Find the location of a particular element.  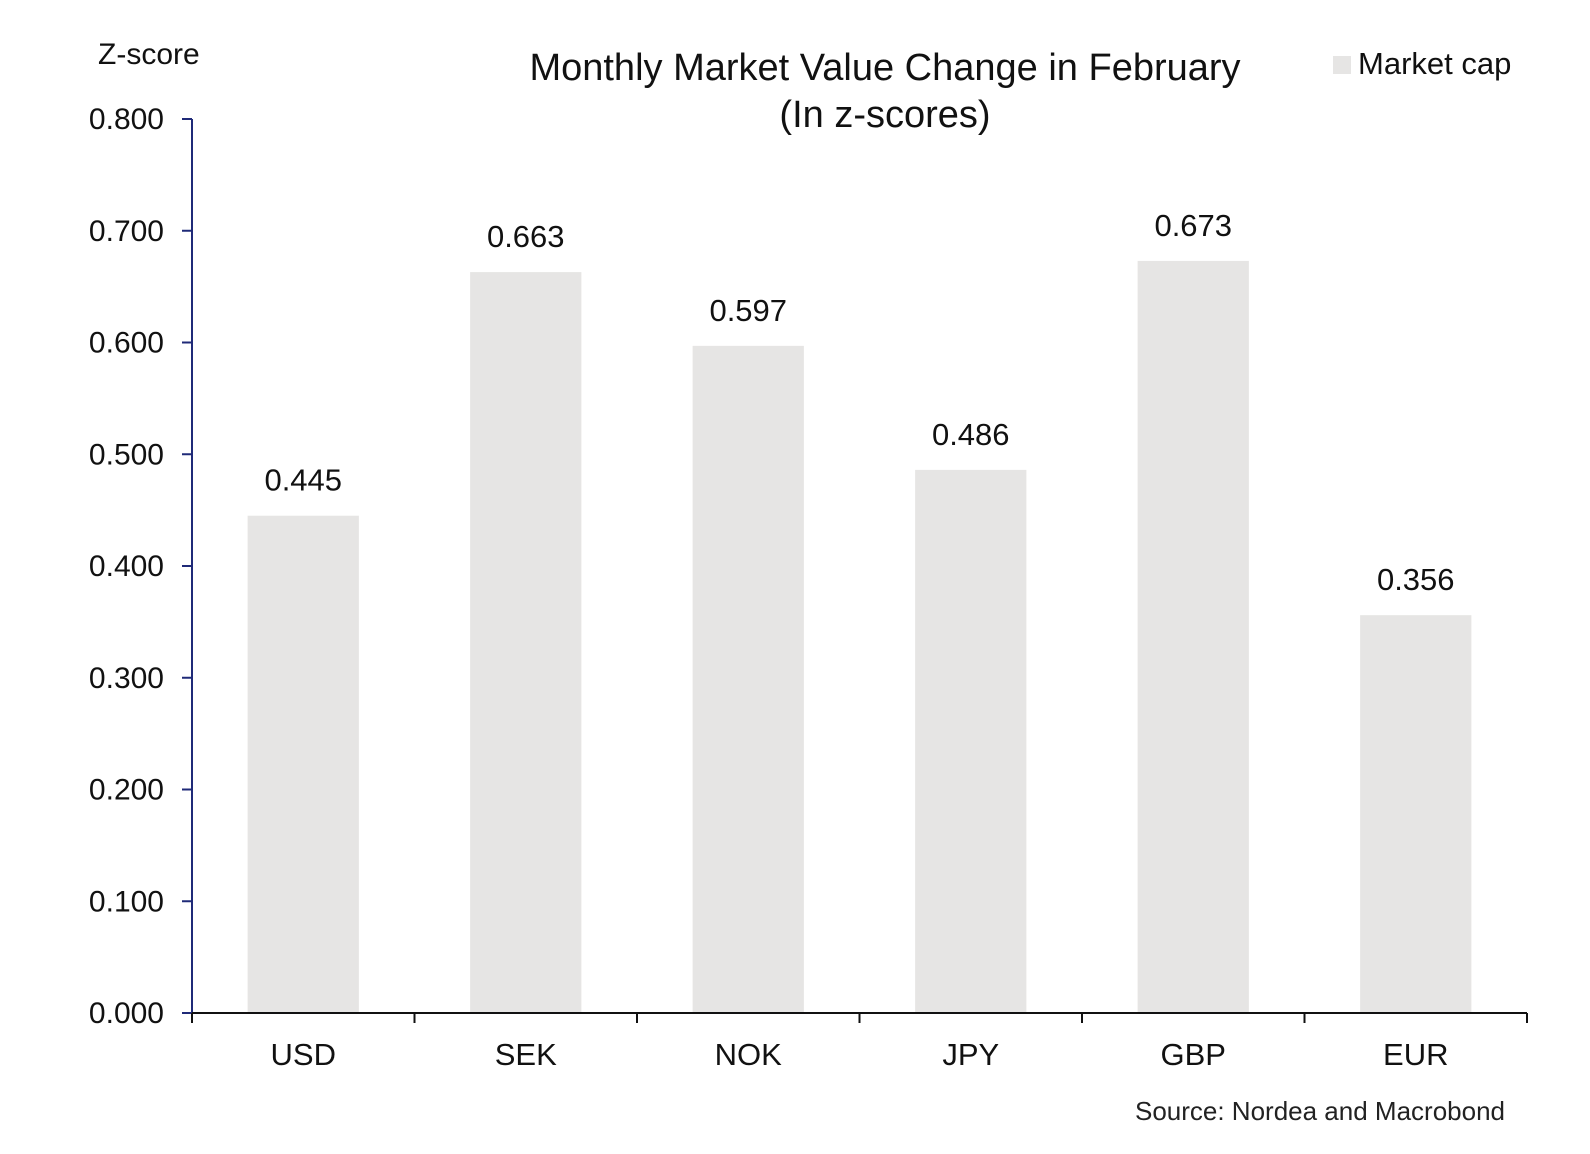

legend: Market cap is located at coordinates (1422, 63).